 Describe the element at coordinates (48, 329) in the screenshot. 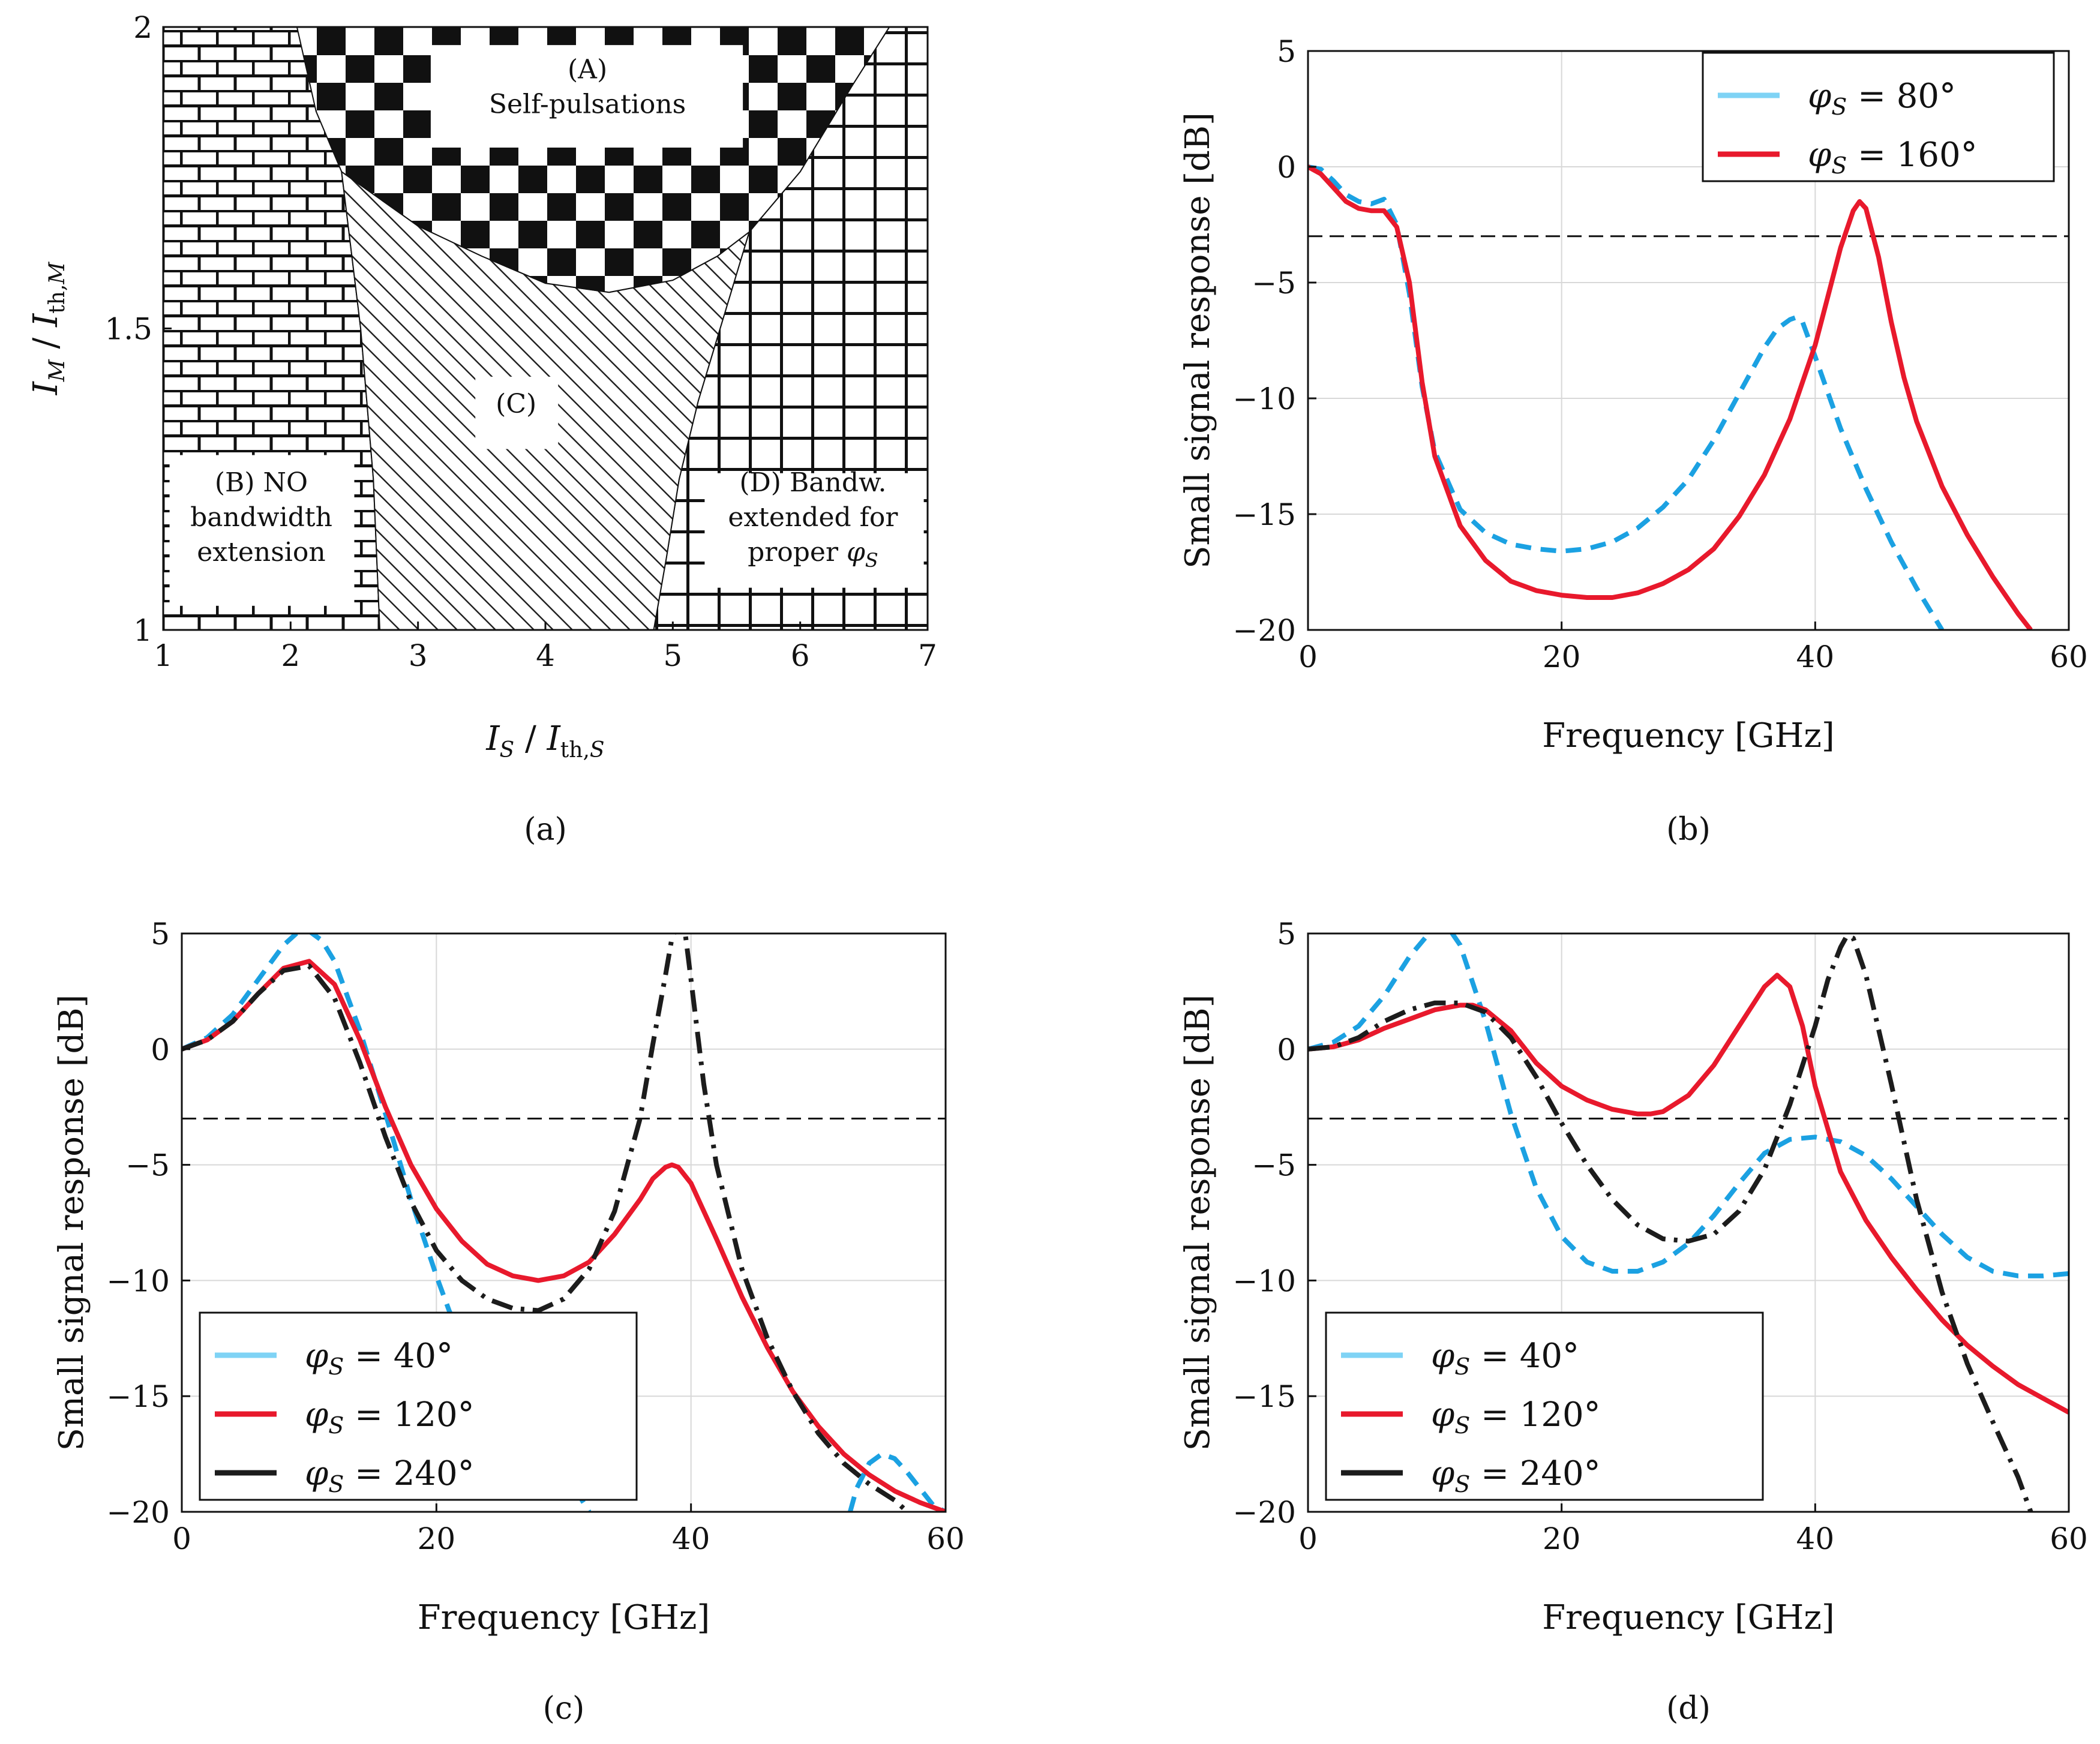

I see `y-axis-label: IM / Ith,M` at that location.